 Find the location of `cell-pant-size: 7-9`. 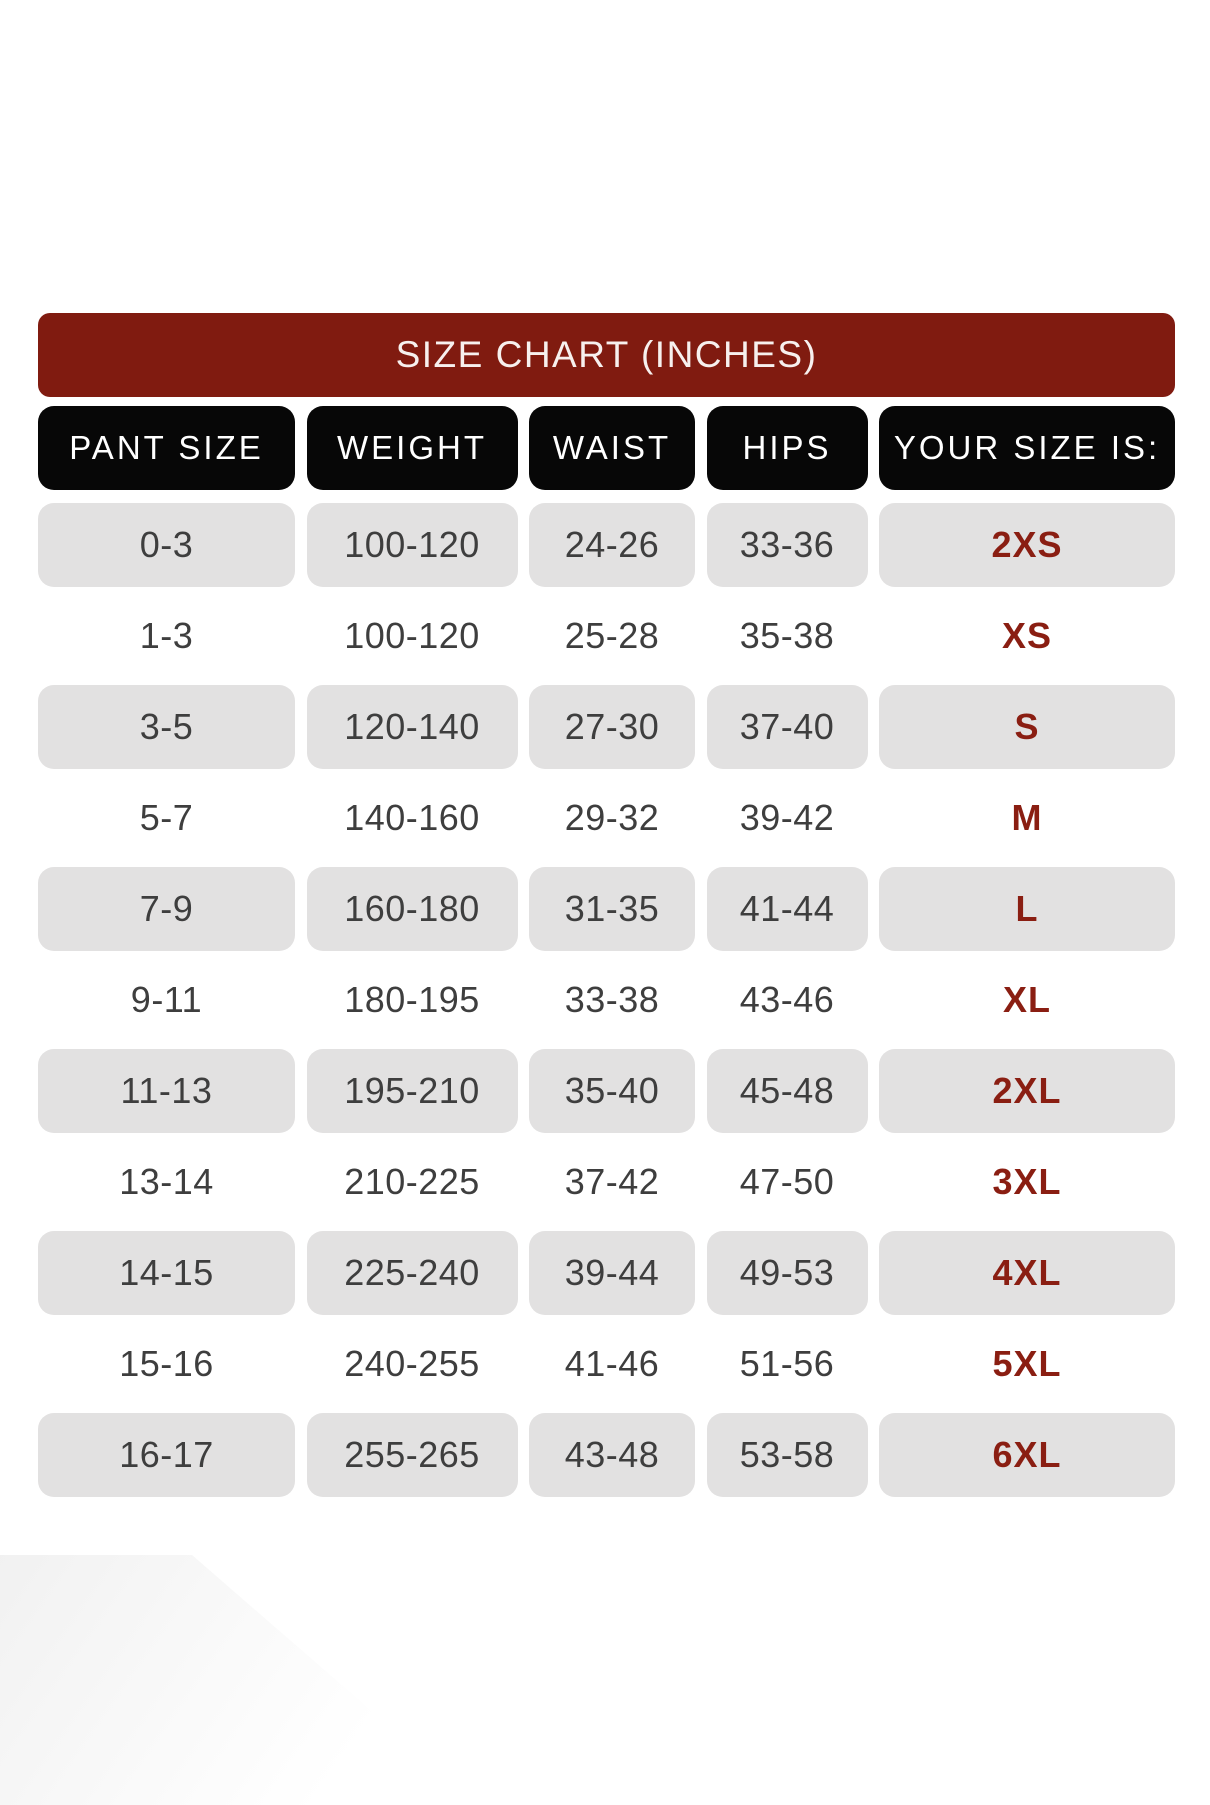

cell-pant-size: 7-9 is located at coordinates (166, 908).